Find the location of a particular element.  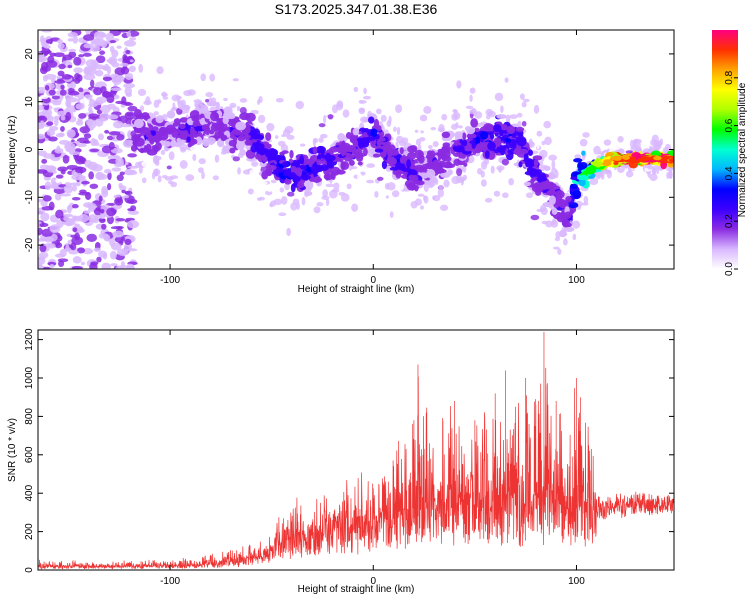

spectrogram-y-tick-label: 20 is located at coordinates (29, 54).